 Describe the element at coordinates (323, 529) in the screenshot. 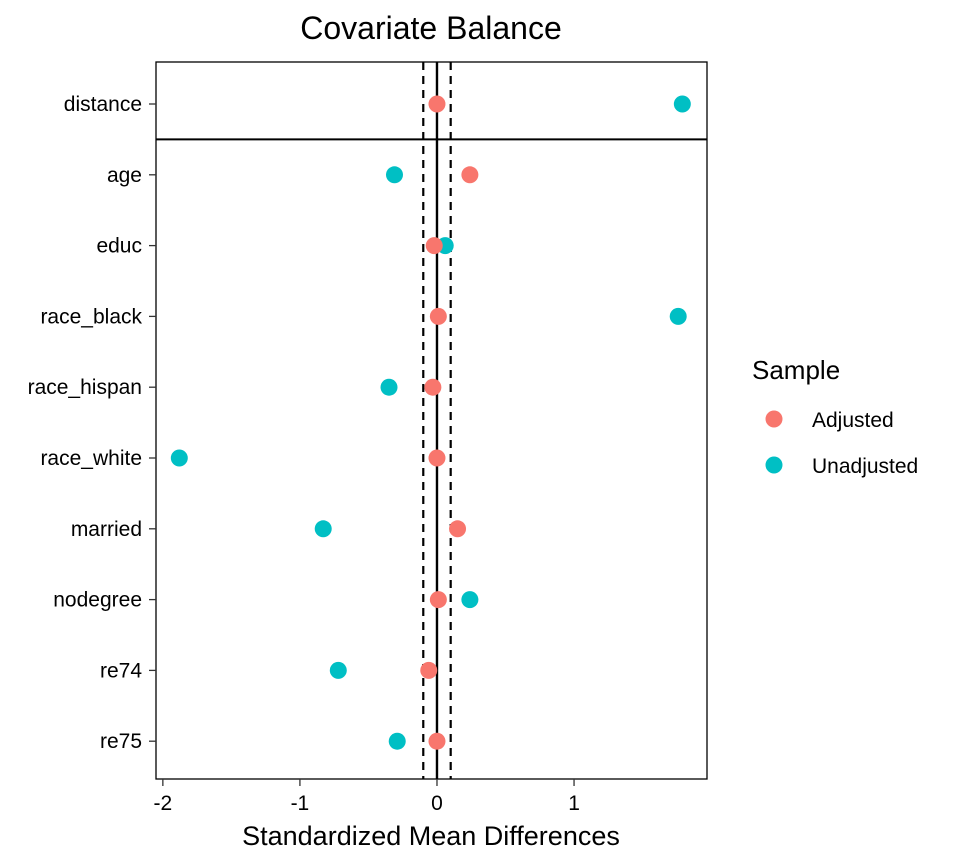

I see `point-unadjusted-married` at that location.